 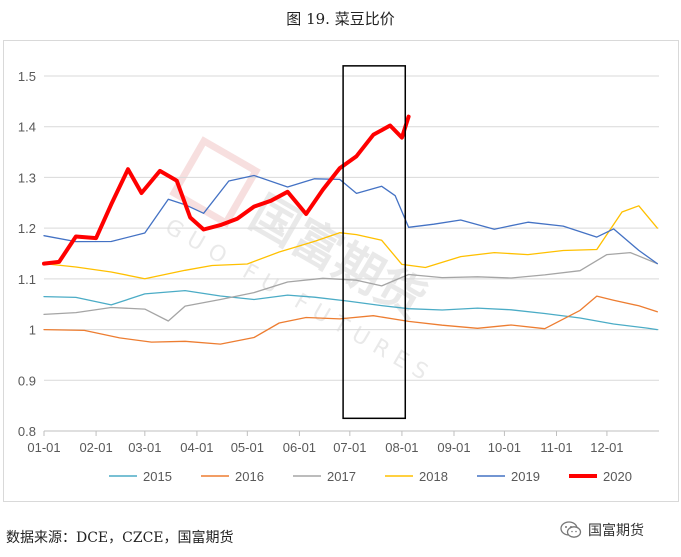 I want to click on legend: 2015 2016 2017 2018 2019 2020, so click(x=370, y=476).